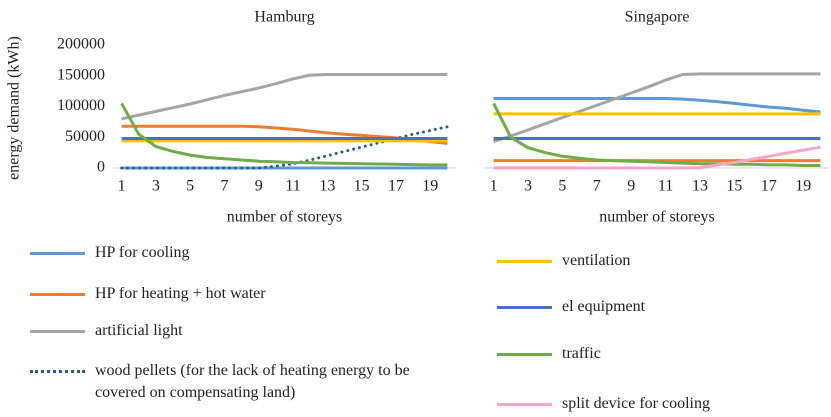  What do you see at coordinates (657, 17) in the screenshot?
I see `chart-title: Singapore` at bounding box center [657, 17].